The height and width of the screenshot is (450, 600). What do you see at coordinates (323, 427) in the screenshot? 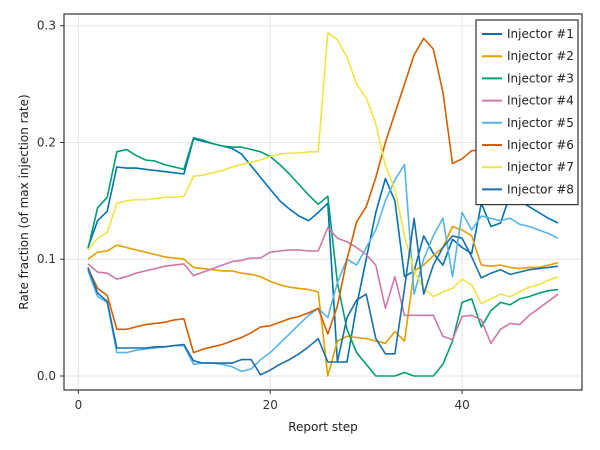
I see `x-axis-label: Report step` at bounding box center [323, 427].